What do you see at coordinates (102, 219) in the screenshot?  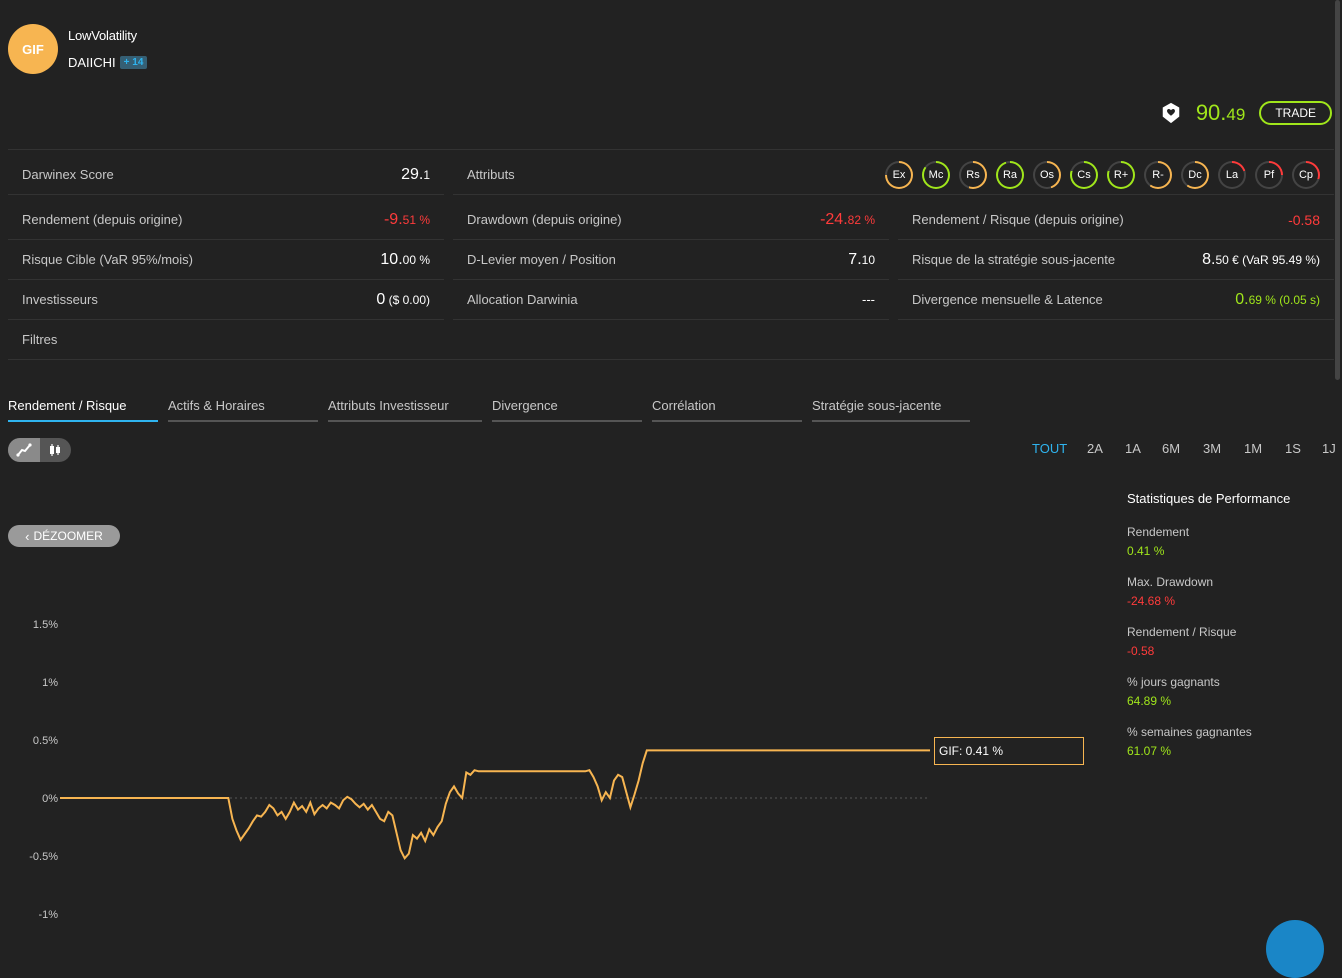 I see `metric-label: Rendement (depuis origine)` at bounding box center [102, 219].